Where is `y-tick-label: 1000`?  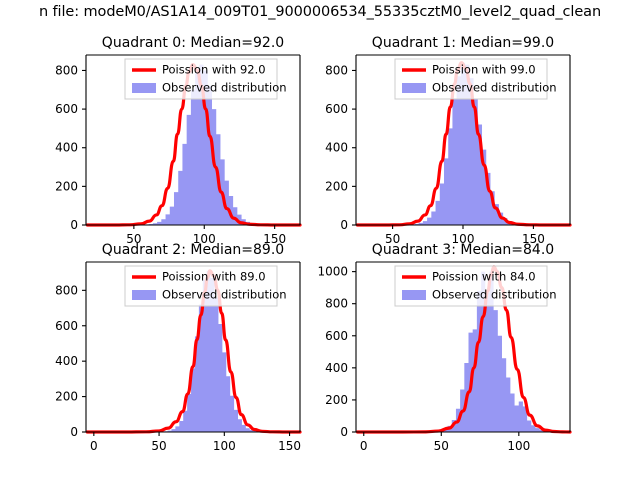
y-tick-label: 1000 is located at coordinates (332, 272).